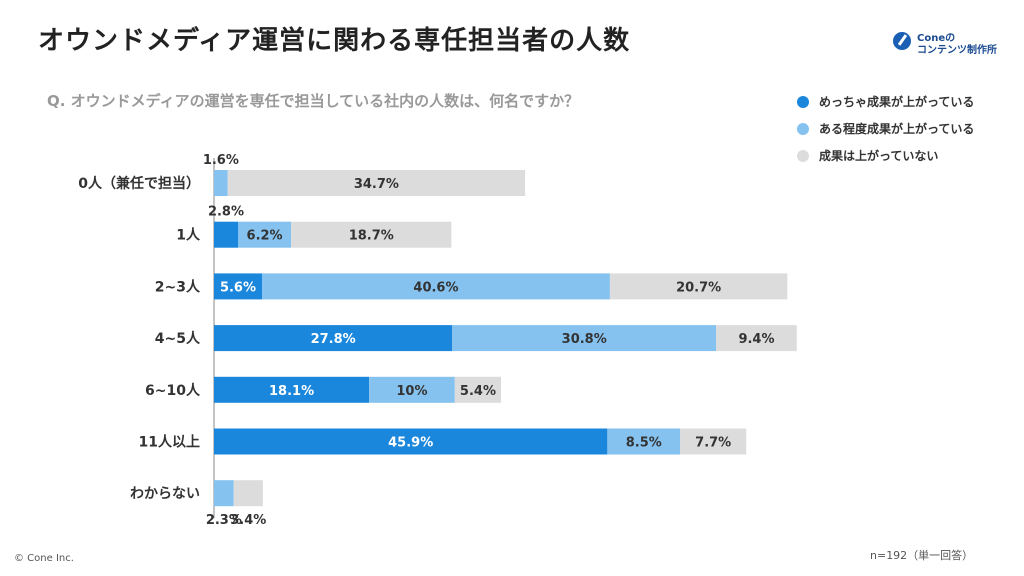 This screenshot has height=576, width=1024. What do you see at coordinates (922, 555) in the screenshot?
I see `sample-size-note: n=192（単一回答）` at bounding box center [922, 555].